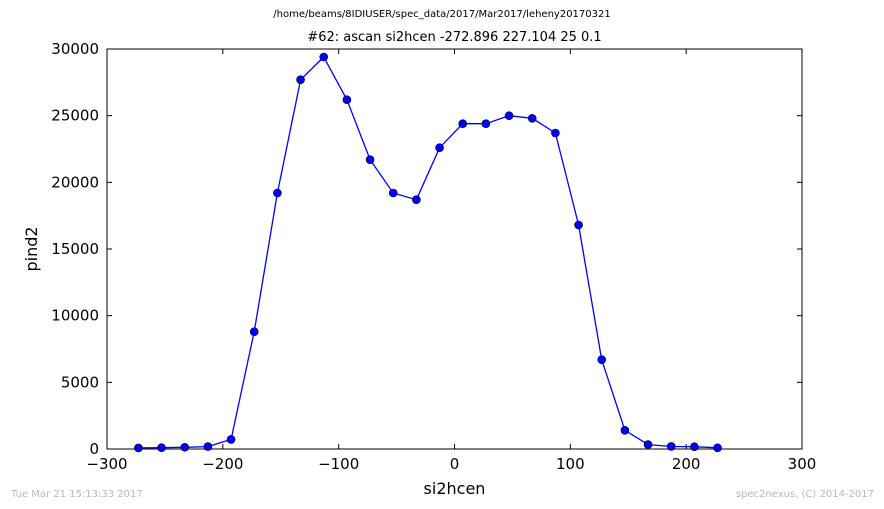  Describe the element at coordinates (804, 494) in the screenshot. I see `footer-credit: spec2nexus, (C) 2014-2017` at that location.